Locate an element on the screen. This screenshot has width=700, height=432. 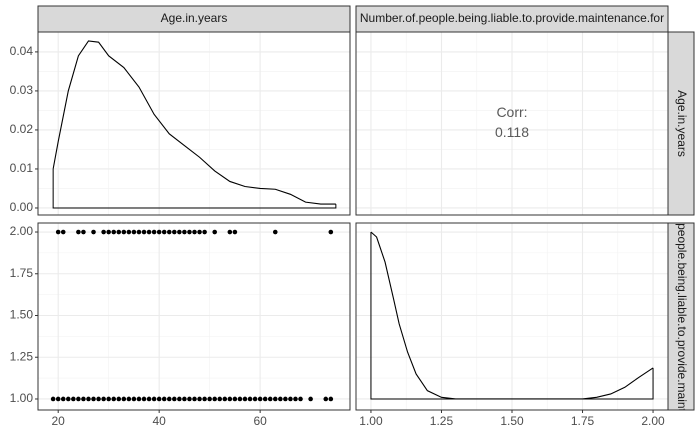
x-tick-label: 40 is located at coordinates (159, 421).